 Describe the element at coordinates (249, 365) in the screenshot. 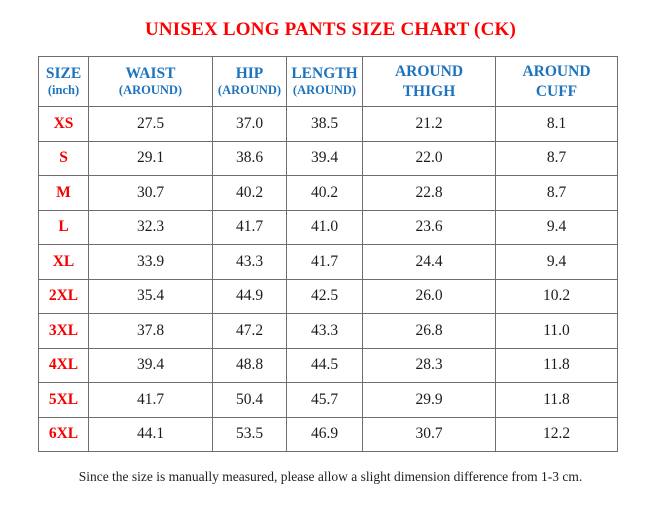

I see `table-cell: 48.8` at that location.